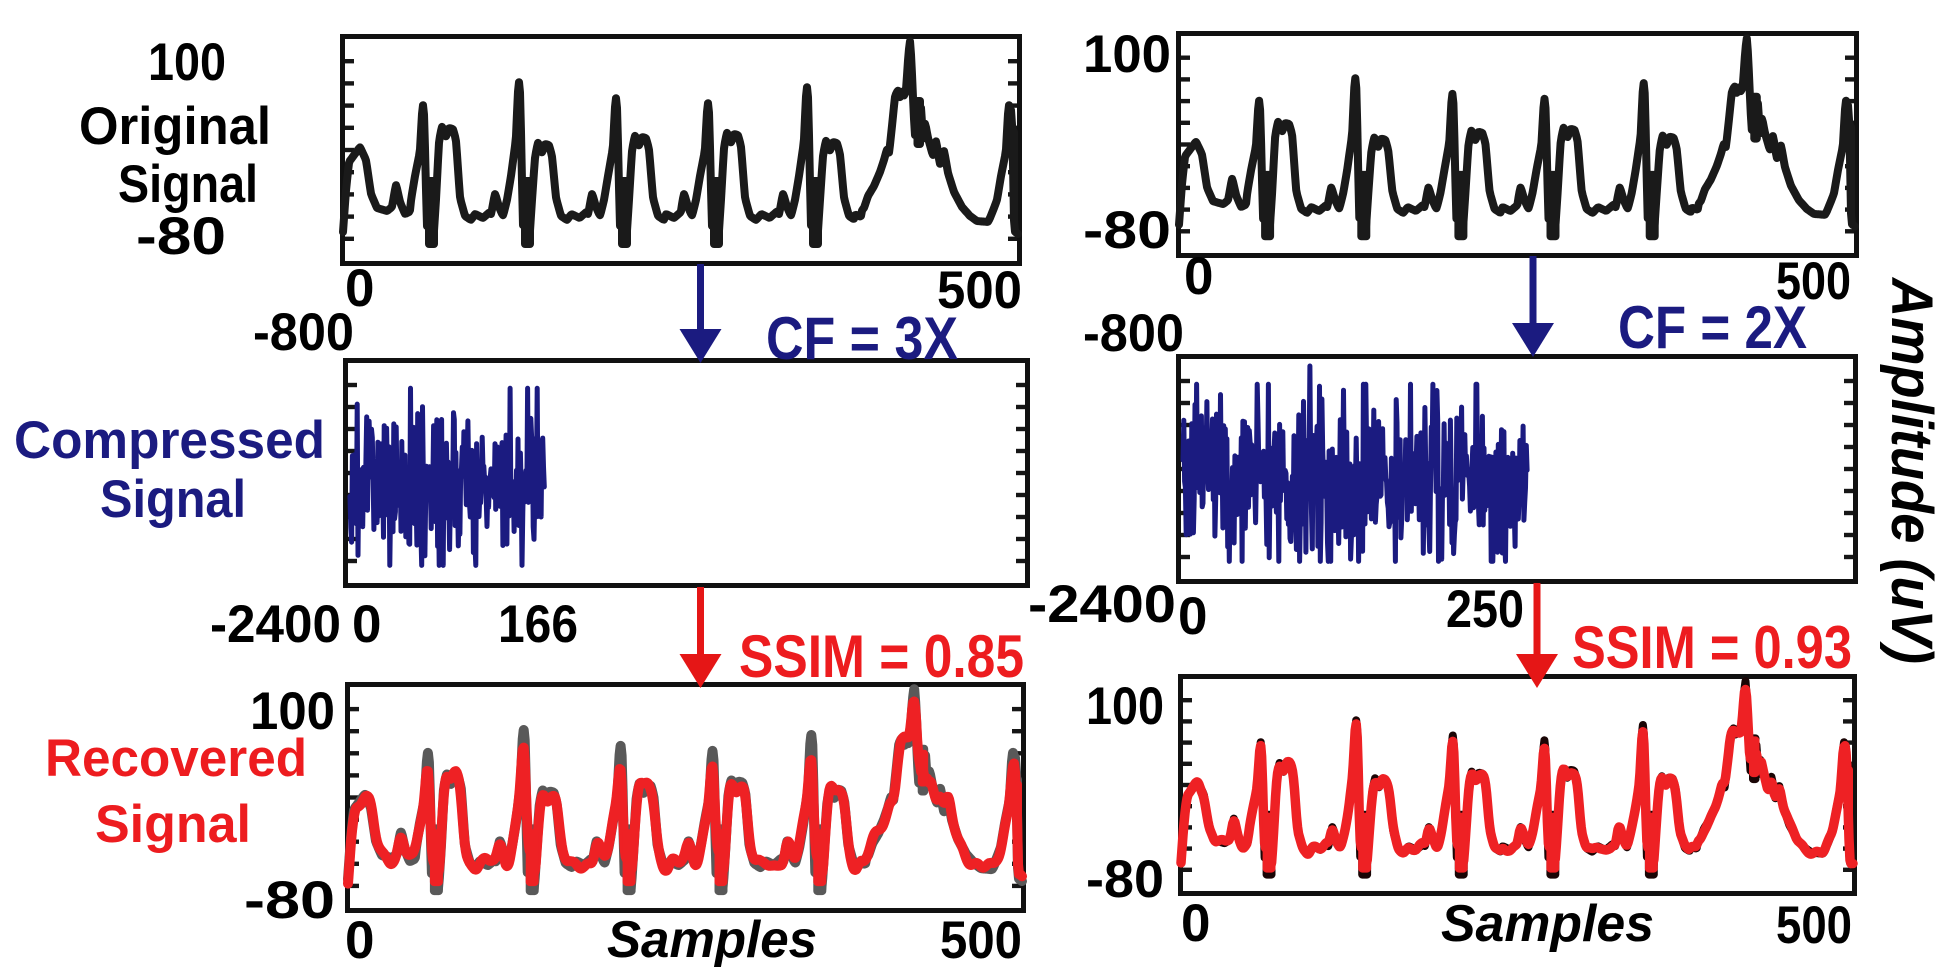 The height and width of the screenshot is (967, 1935). What do you see at coordinates (1907, 470) in the screenshot?
I see `svg-text: Amplitude (uV)` at bounding box center [1907, 470].